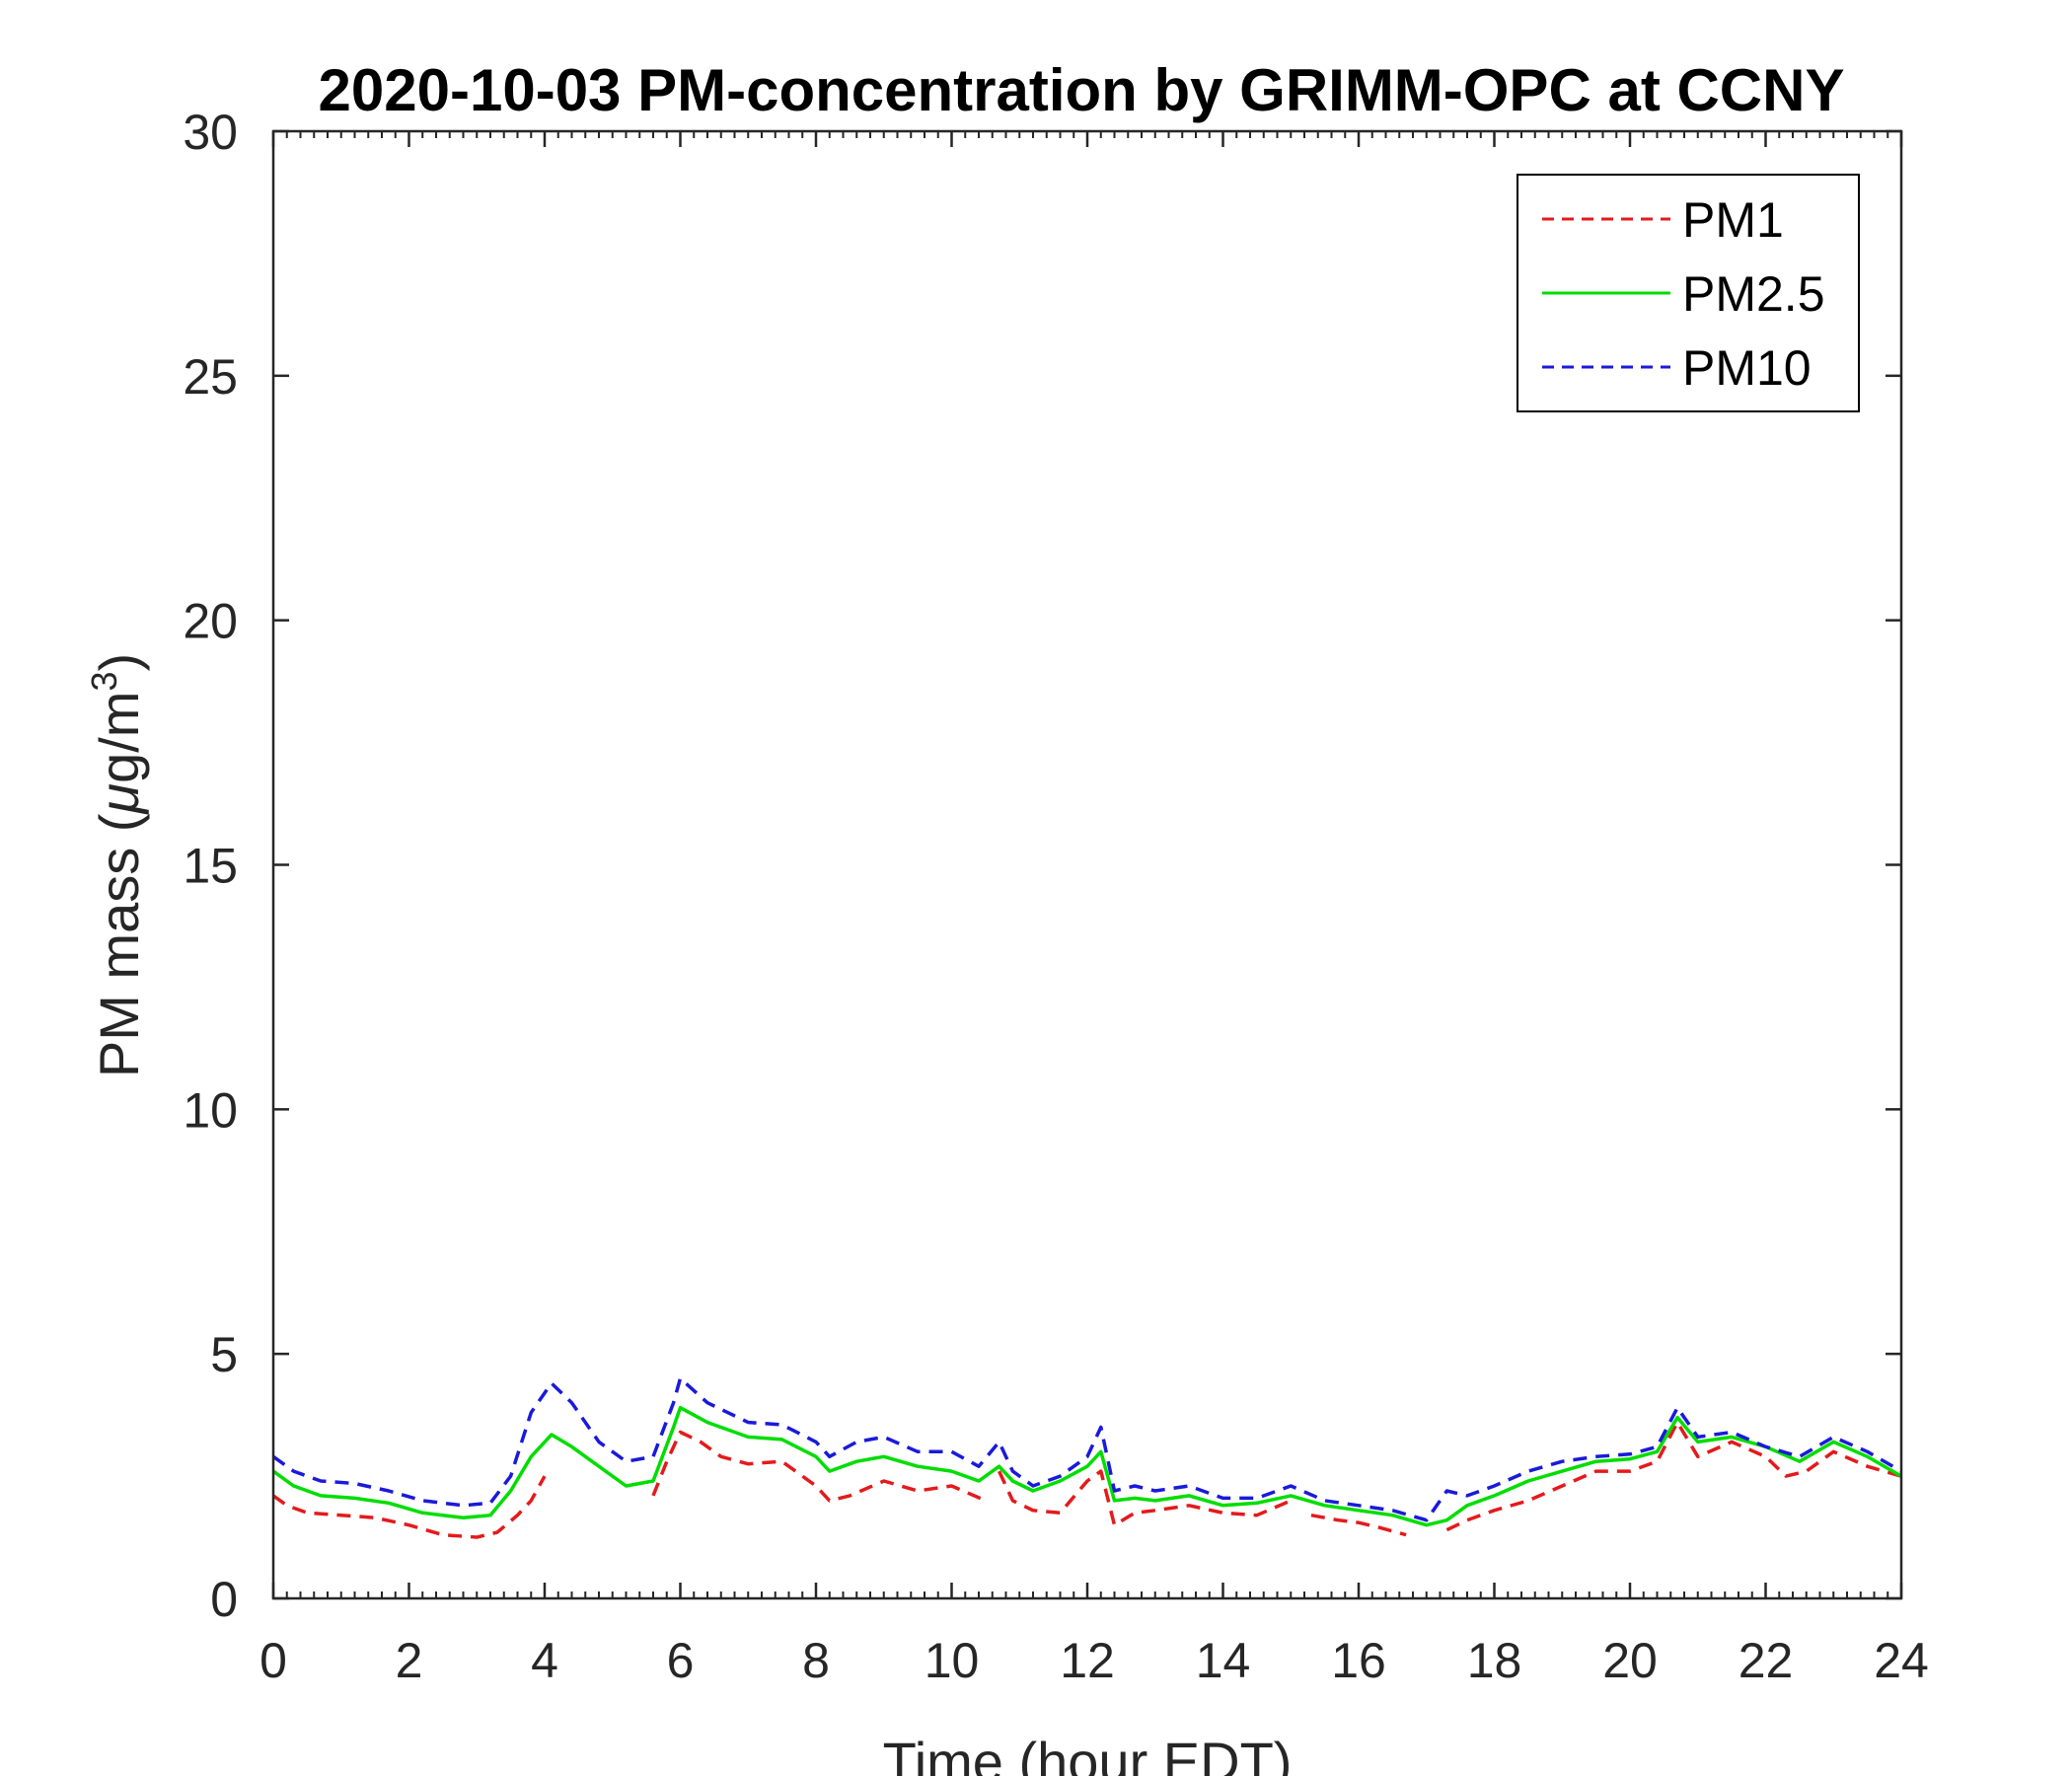 Image resolution: width=2072 pixels, height=1776 pixels. Describe the element at coordinates (119, 662) in the screenshot. I see `y-axis-label-close: )` at that location.